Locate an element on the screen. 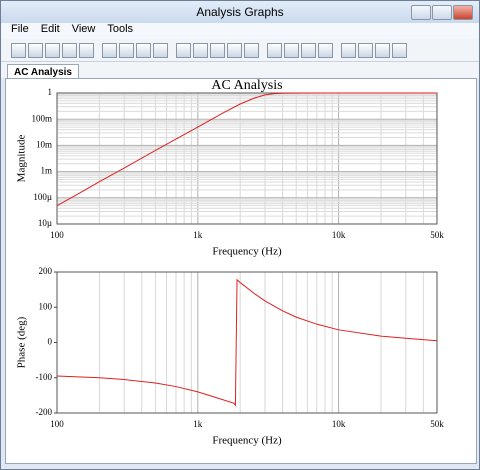 The width and height of the screenshot is (480, 470). title-bar: Analysis Graphs is located at coordinates (240, 12).